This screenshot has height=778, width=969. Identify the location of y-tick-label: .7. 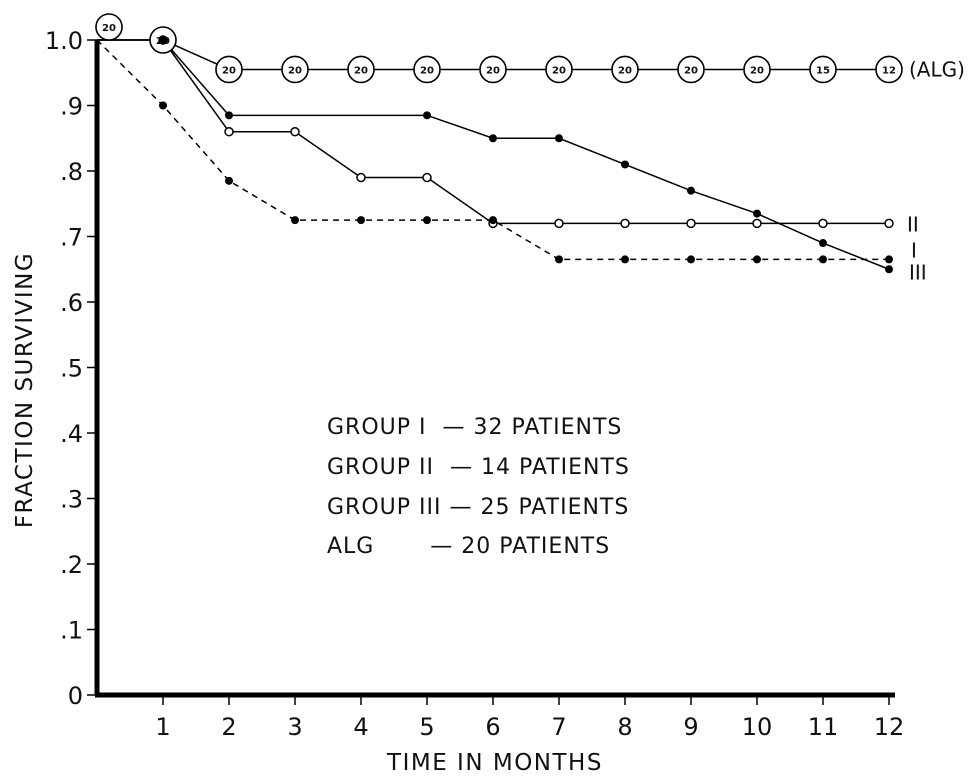
(71, 238).